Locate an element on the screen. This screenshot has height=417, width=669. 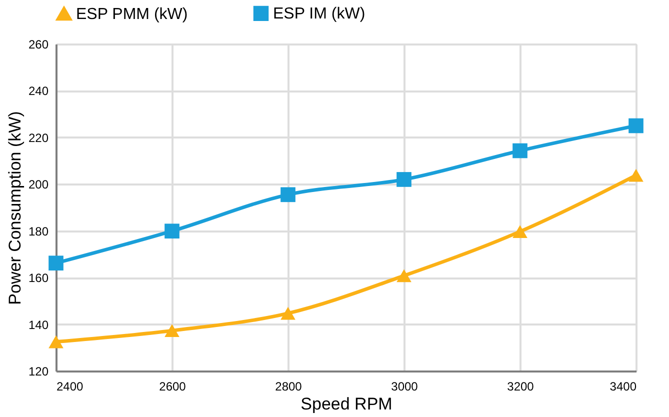
x-tick-label: 3200 is located at coordinates (520, 387).